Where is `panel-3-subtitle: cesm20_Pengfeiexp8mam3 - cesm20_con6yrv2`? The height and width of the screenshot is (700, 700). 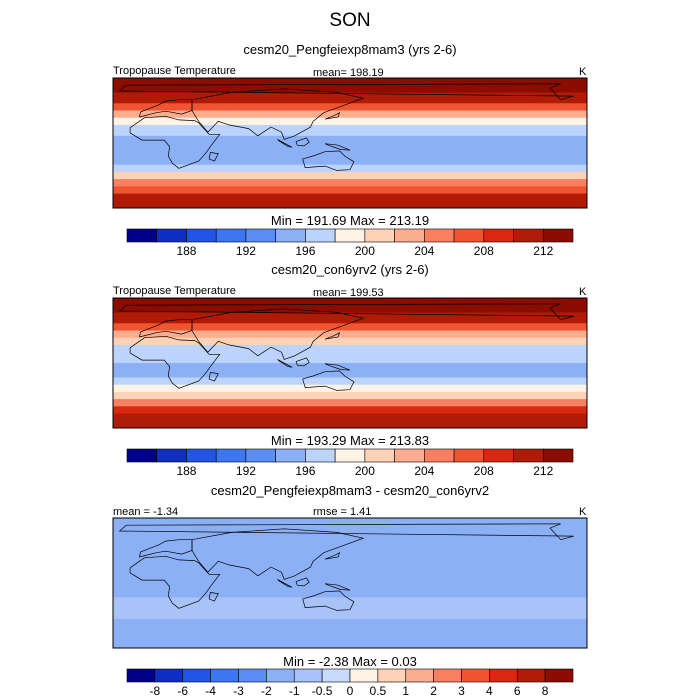
panel-3-subtitle: cesm20_Pengfeiexp8mam3 - cesm20_con6yrv2 is located at coordinates (350, 490).